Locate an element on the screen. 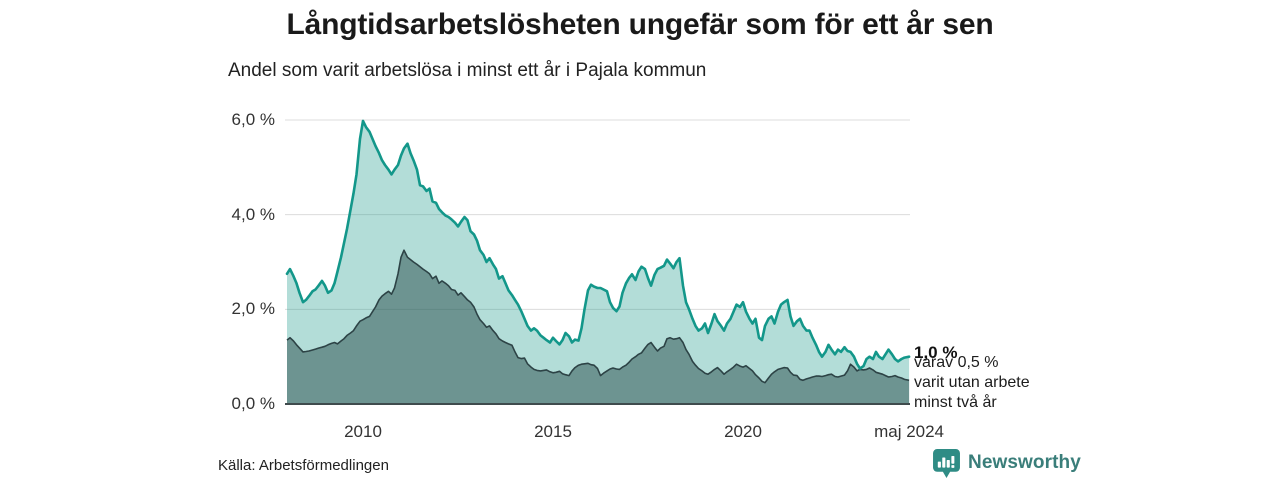  end-detail-line-3: minst två år is located at coordinates (955, 402).